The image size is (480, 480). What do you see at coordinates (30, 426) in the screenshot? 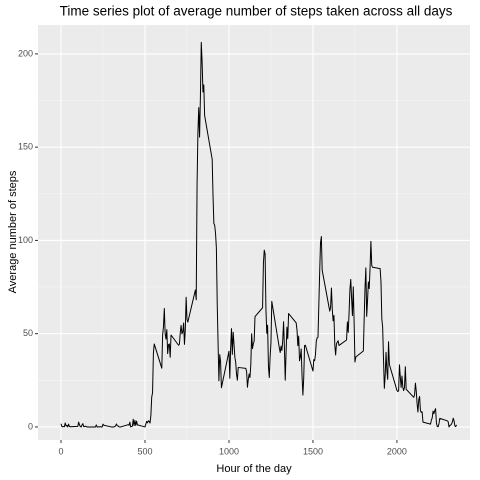
I see `y-tick-label: 0` at bounding box center [30, 426].